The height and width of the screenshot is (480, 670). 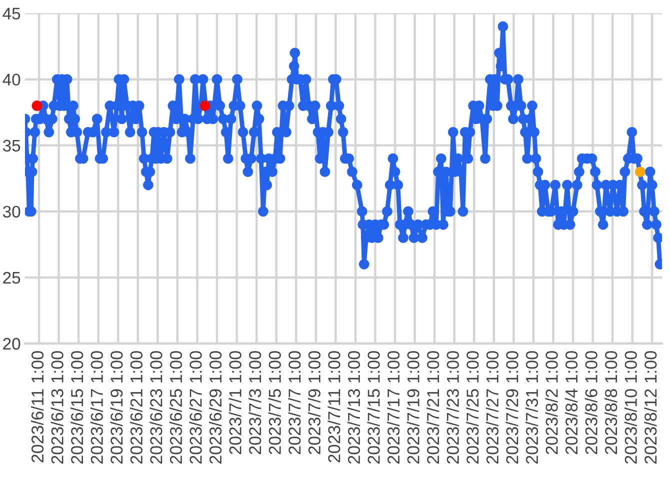 What do you see at coordinates (37, 406) in the screenshot?
I see `x-tick-label: 2023/6/11 1:00` at bounding box center [37, 406].